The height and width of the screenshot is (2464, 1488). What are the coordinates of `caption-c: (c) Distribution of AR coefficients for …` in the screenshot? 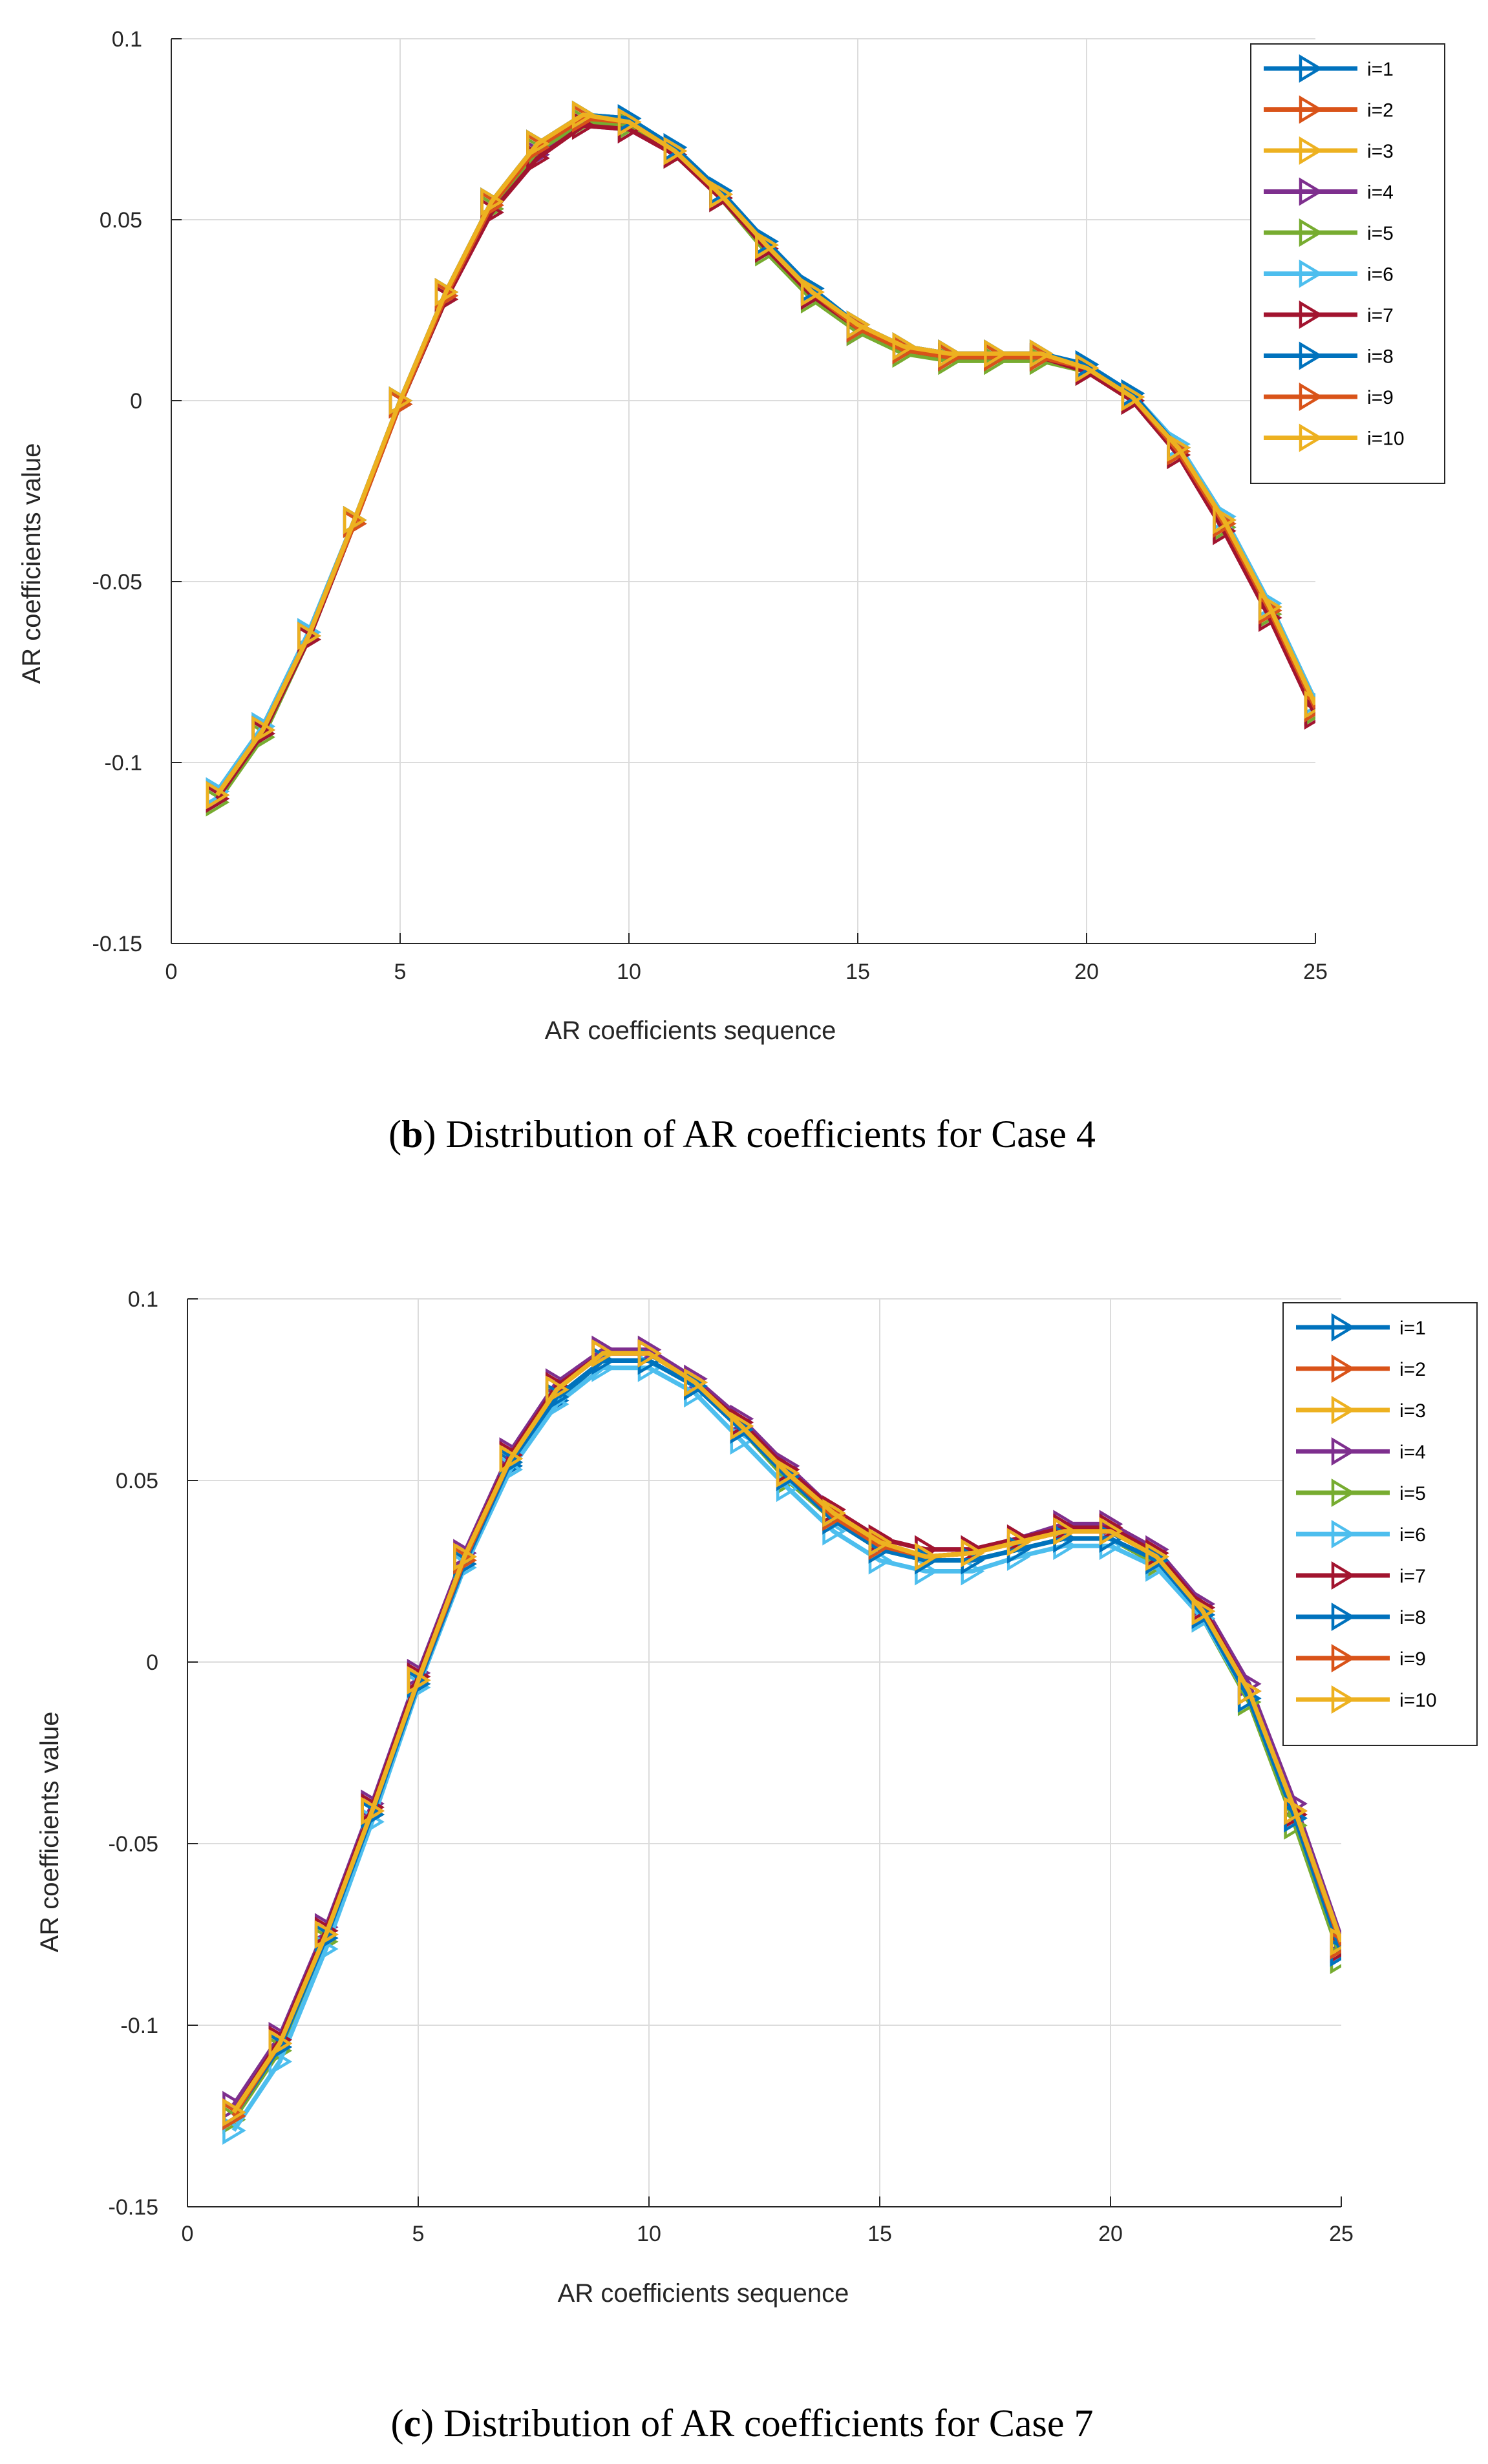 It's located at (742, 2423).